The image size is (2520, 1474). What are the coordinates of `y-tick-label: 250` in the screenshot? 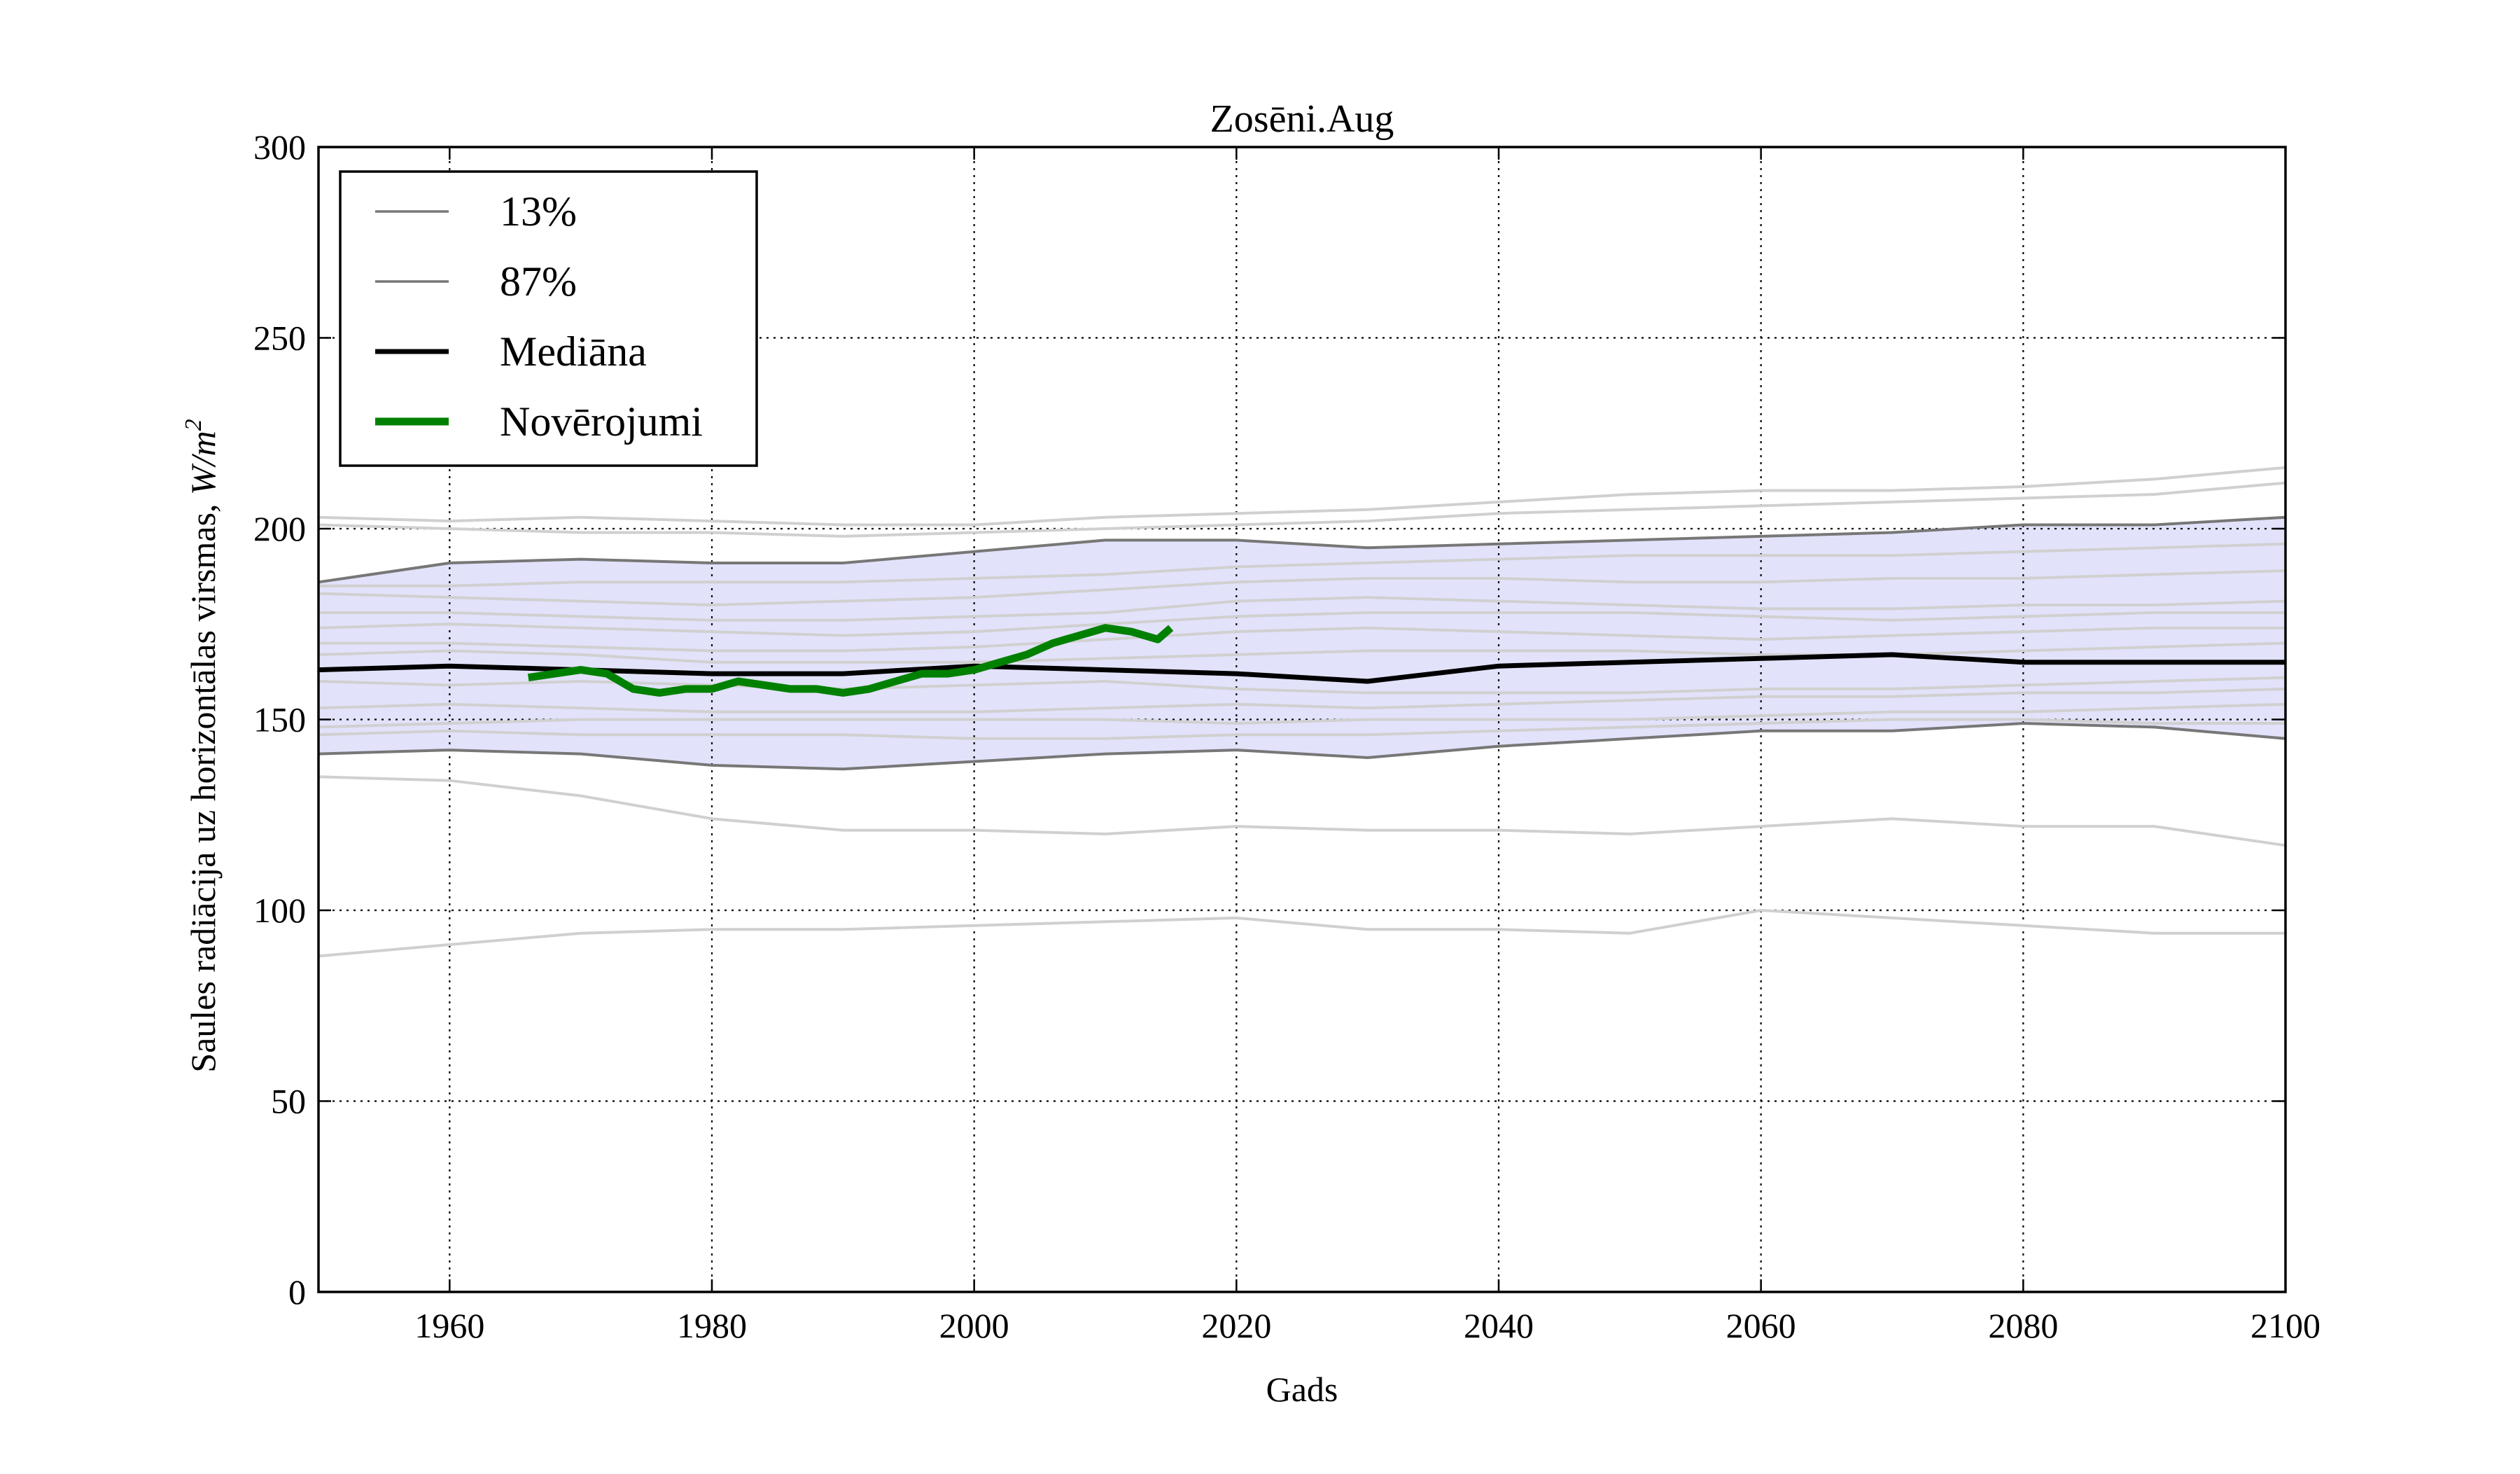 It's located at (279, 338).